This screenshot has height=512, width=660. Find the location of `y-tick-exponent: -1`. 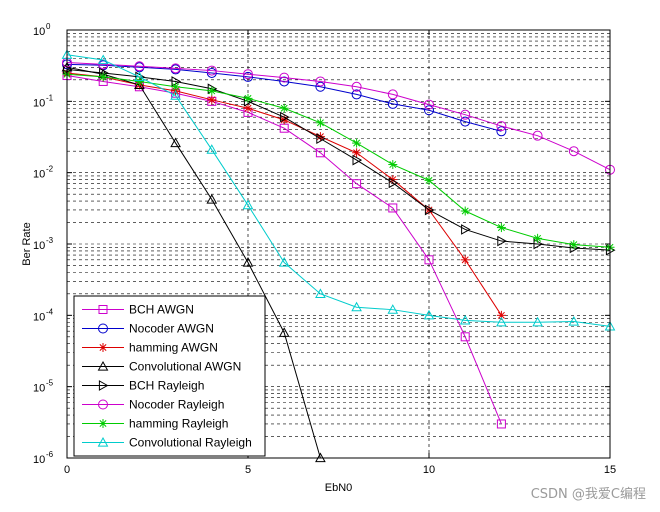

y-tick-exponent: -1 is located at coordinates (50, 97).